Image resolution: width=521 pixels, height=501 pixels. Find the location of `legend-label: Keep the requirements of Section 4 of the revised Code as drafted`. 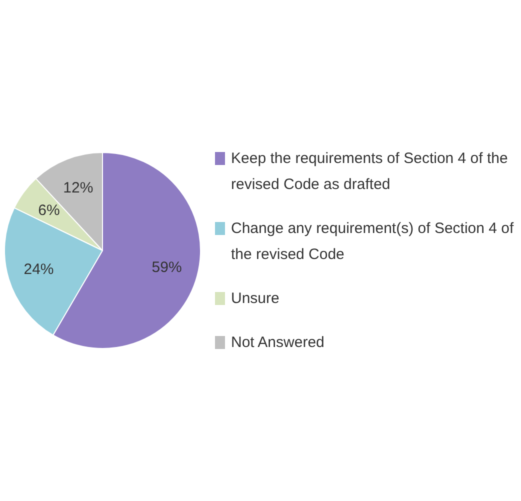

legend-label: Keep the requirements of Section 4 of the revised Code as drafted is located at coordinates (370, 171).